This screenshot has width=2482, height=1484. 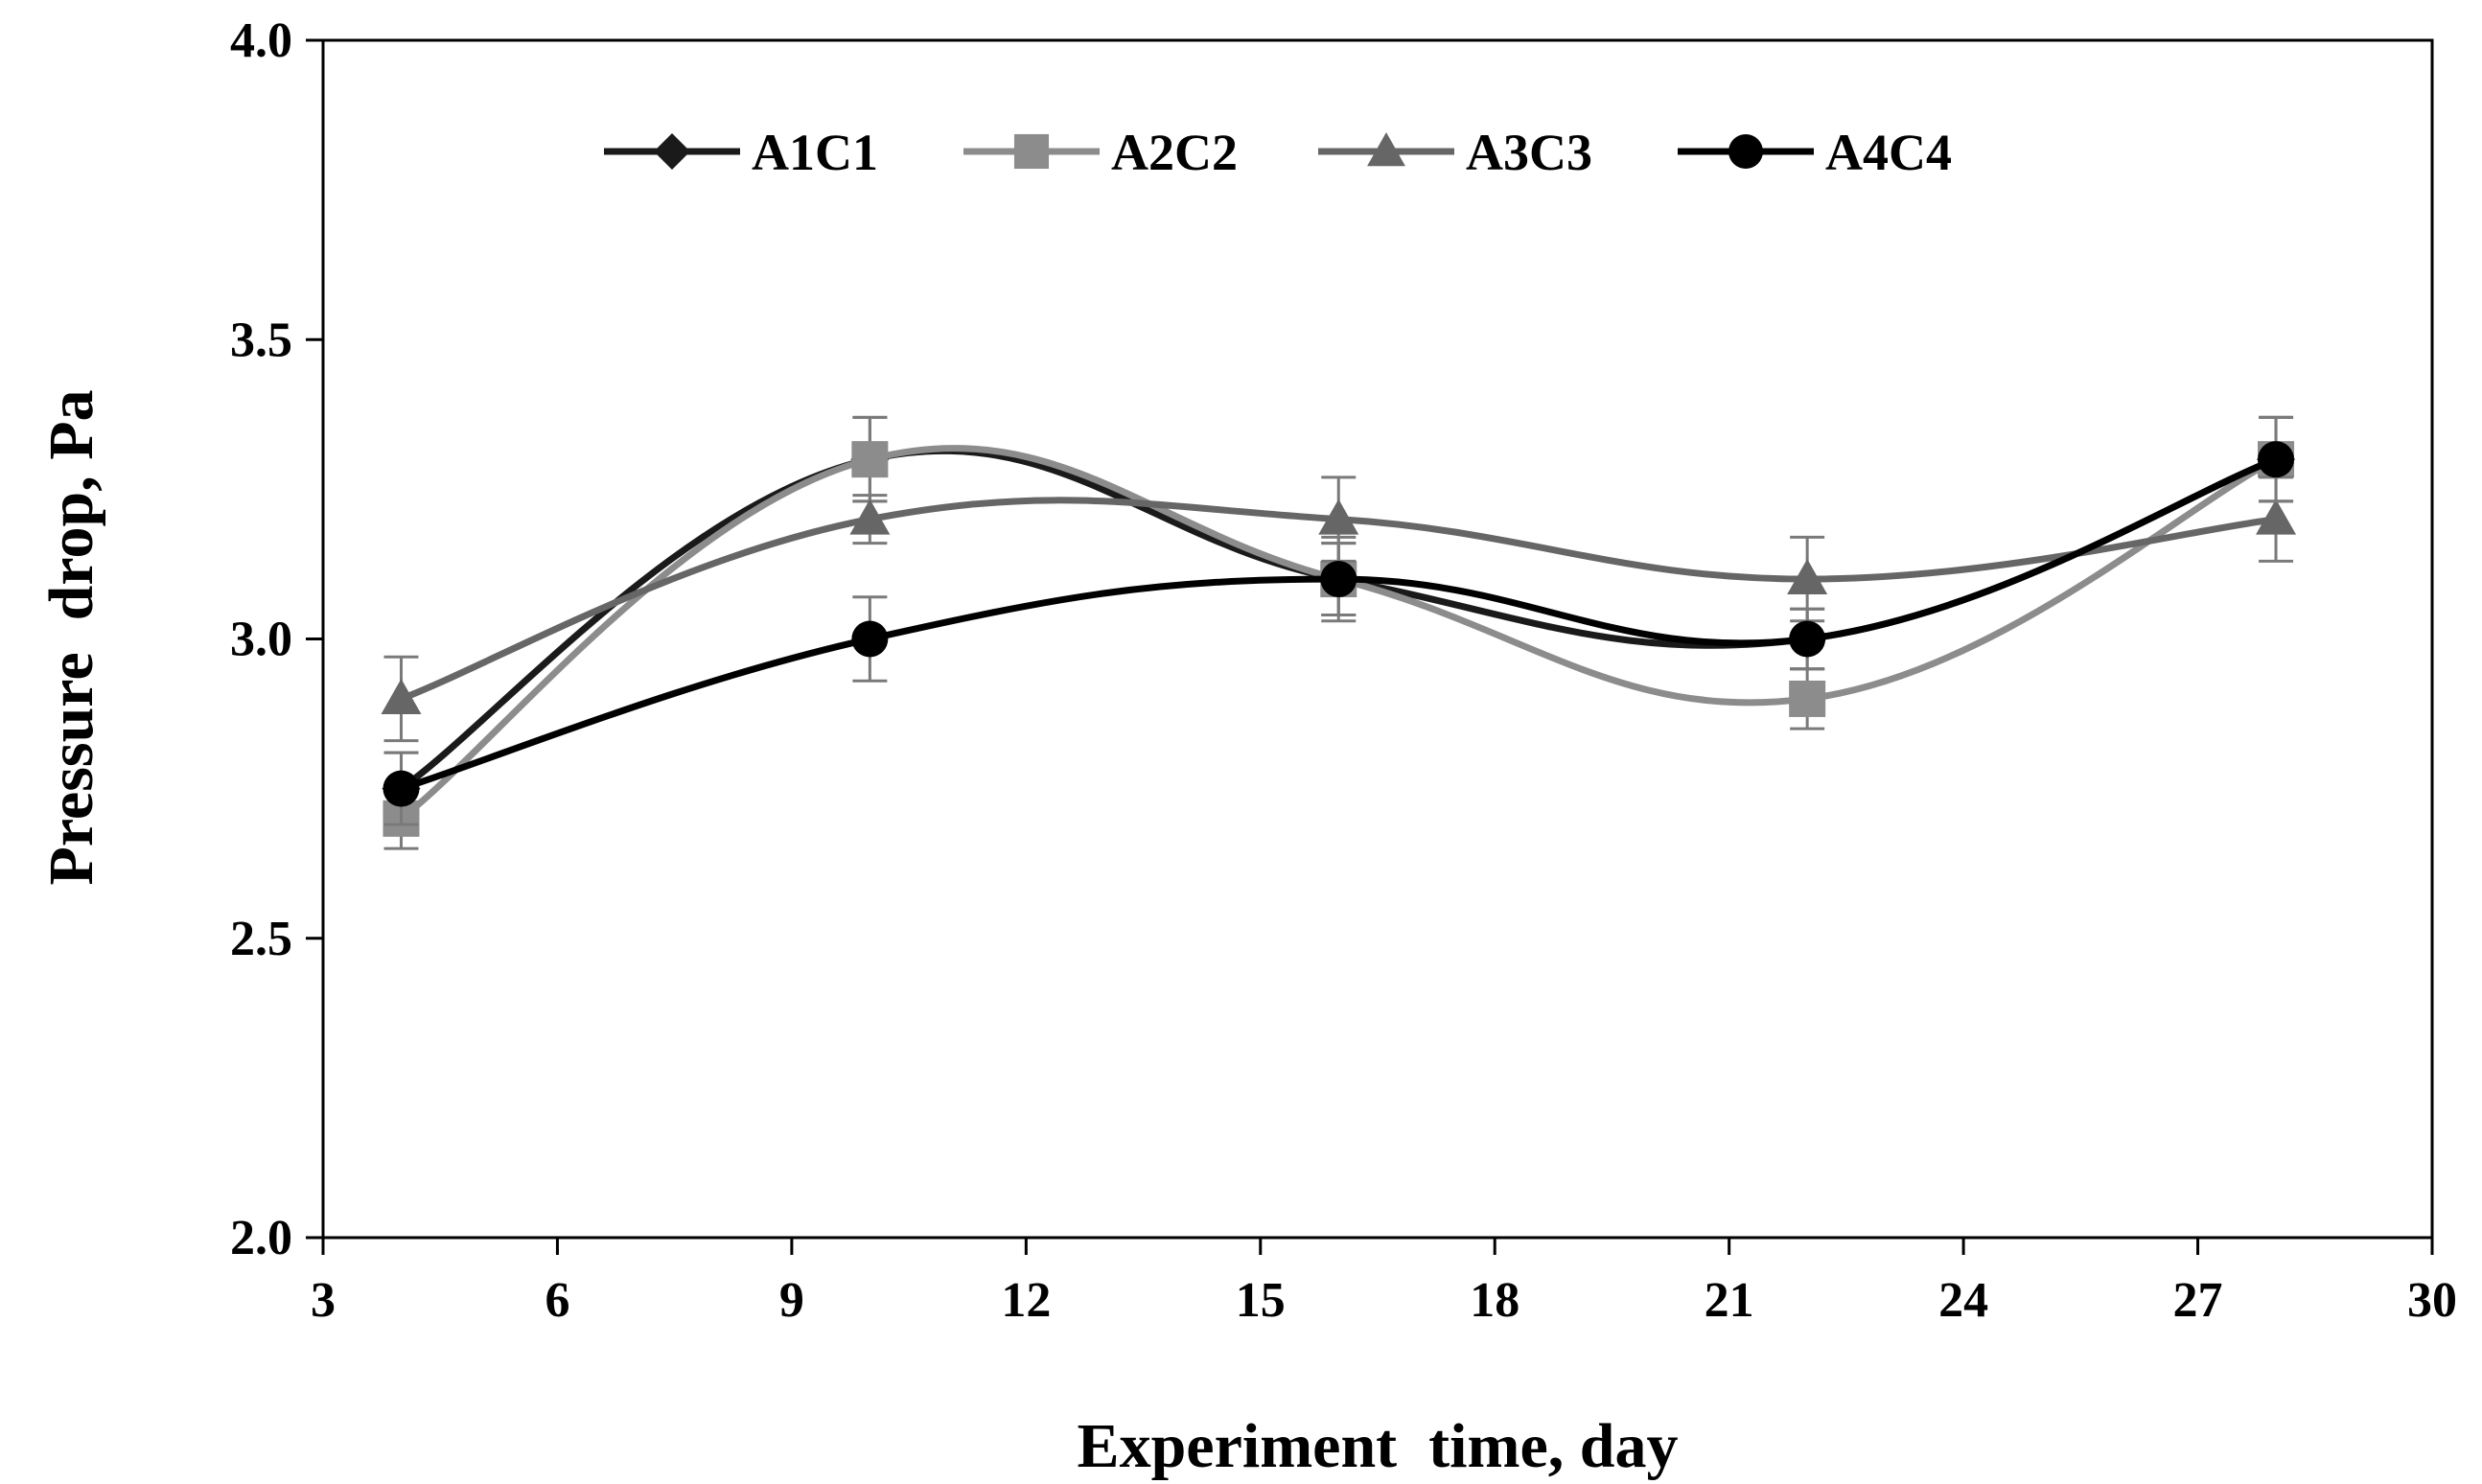 What do you see at coordinates (1026, 1300) in the screenshot?
I see `x-tick-label: 12` at bounding box center [1026, 1300].